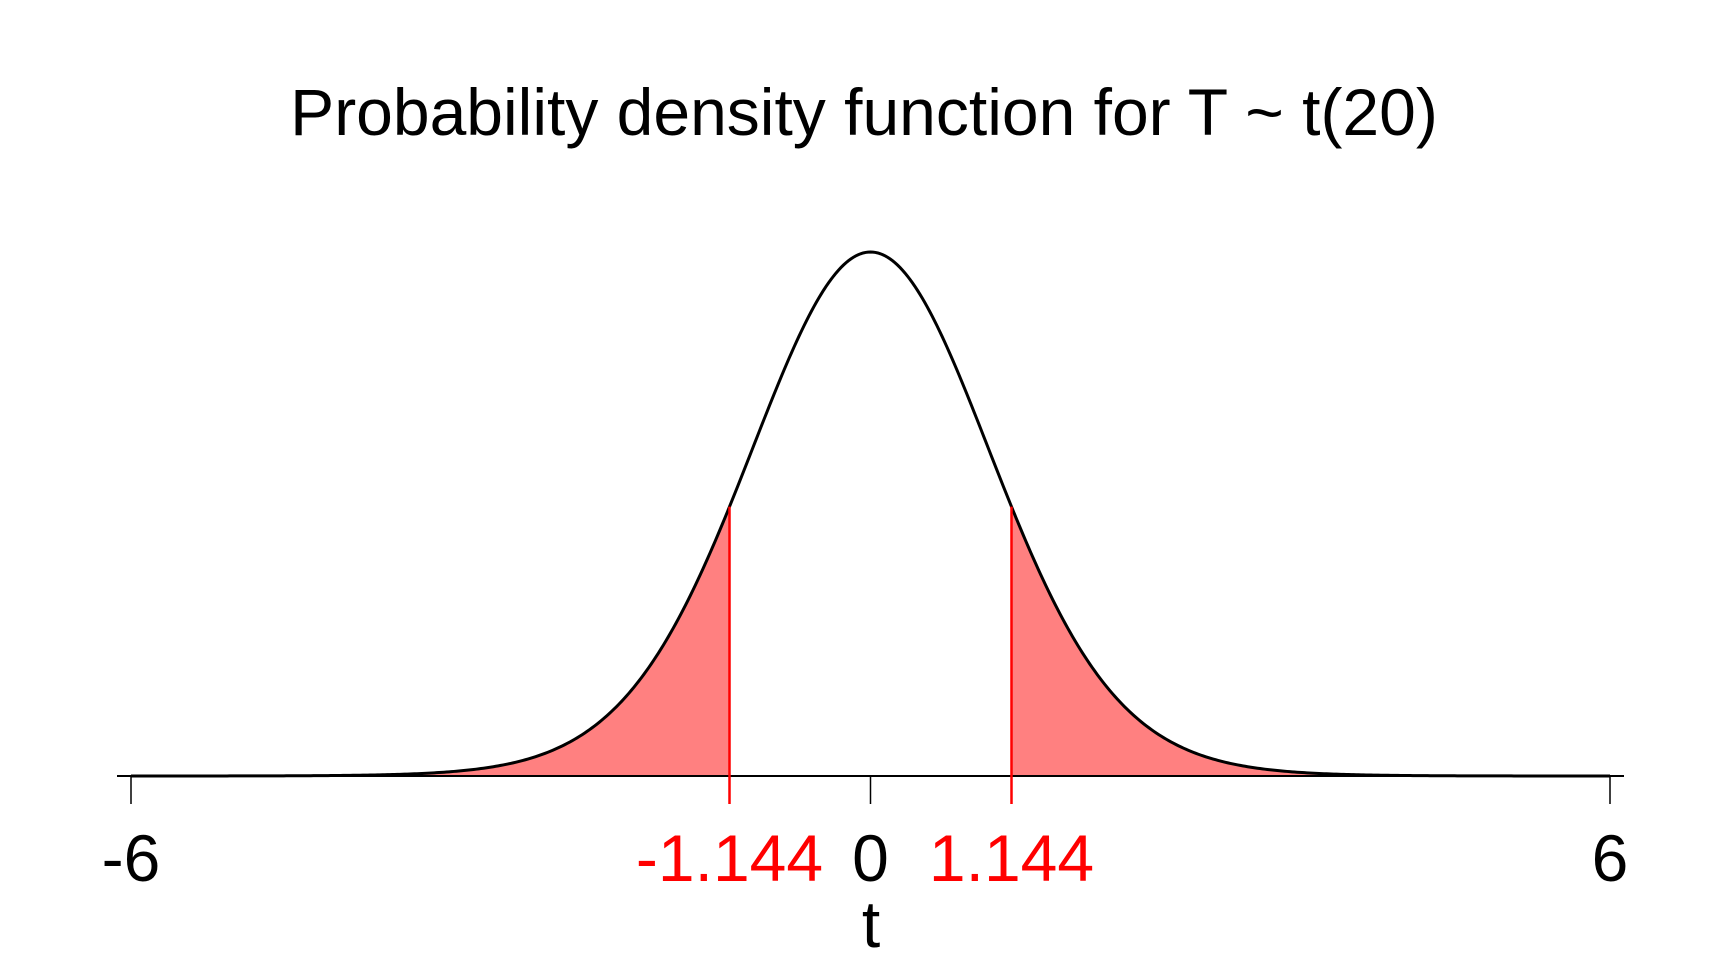  Describe the element at coordinates (871, 924) in the screenshot. I see `x-axis-label: t` at that location.